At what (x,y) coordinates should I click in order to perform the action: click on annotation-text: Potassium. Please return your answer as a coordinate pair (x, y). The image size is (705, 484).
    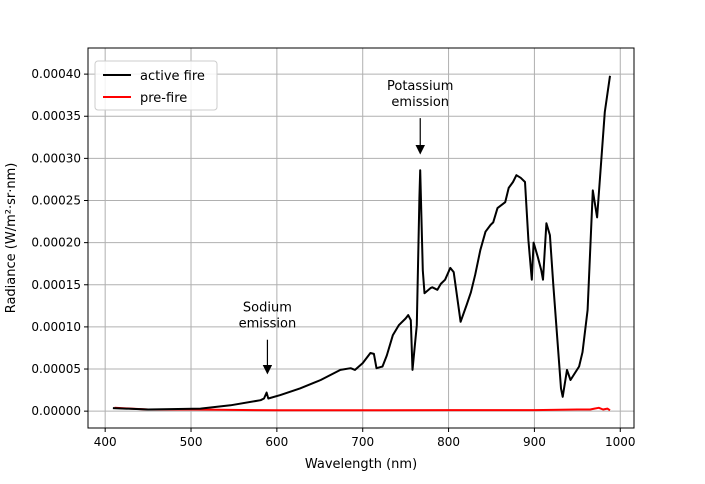
    Looking at the image, I should click on (420, 86).